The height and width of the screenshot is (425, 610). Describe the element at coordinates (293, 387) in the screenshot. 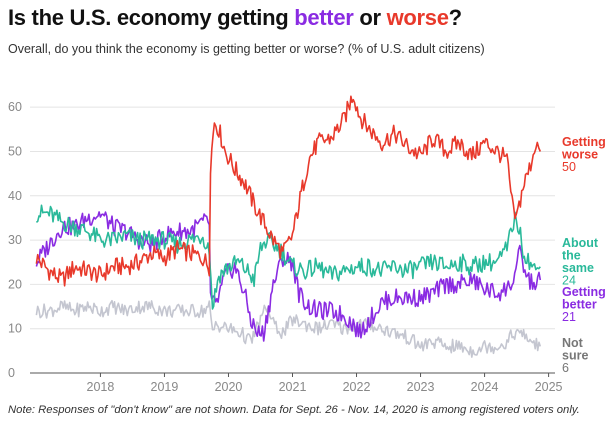

I see `x-tick-label: 2021` at that location.